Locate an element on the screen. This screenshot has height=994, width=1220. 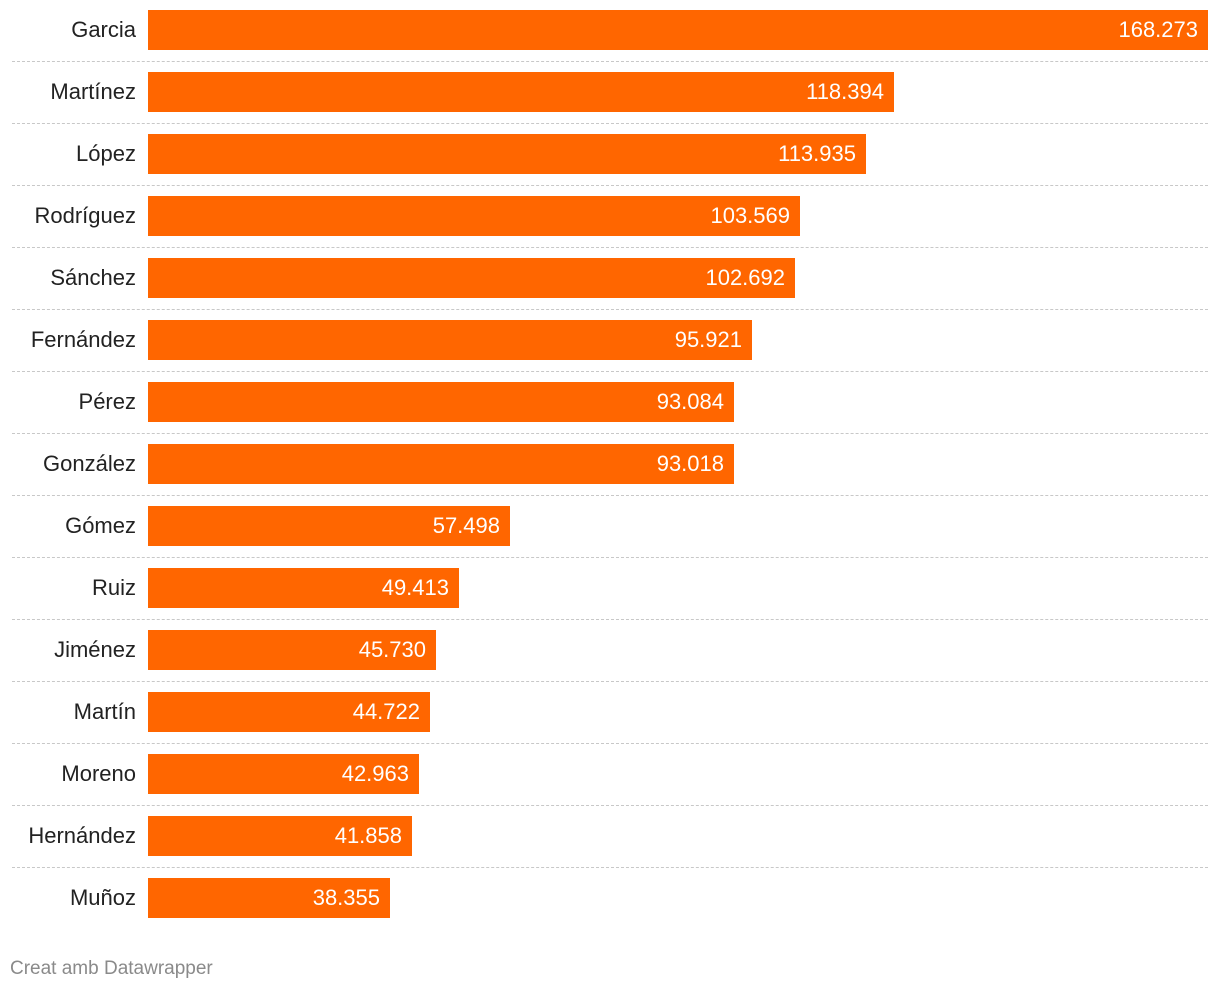
bar-value-label: 41.858 is located at coordinates (368, 835).